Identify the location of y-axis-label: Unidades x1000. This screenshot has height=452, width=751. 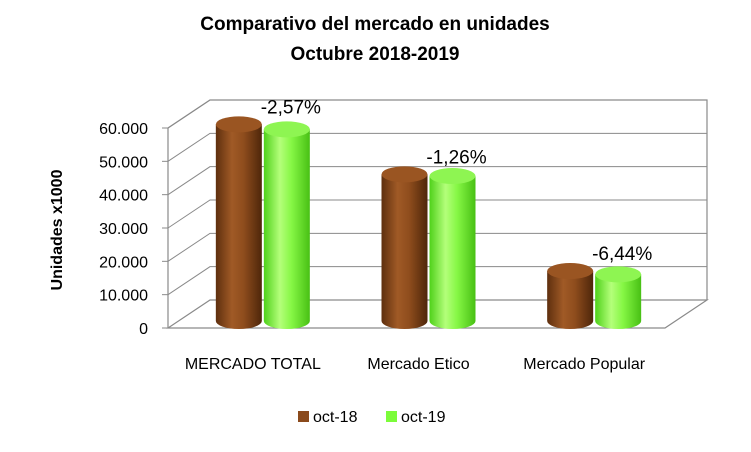
(57, 229).